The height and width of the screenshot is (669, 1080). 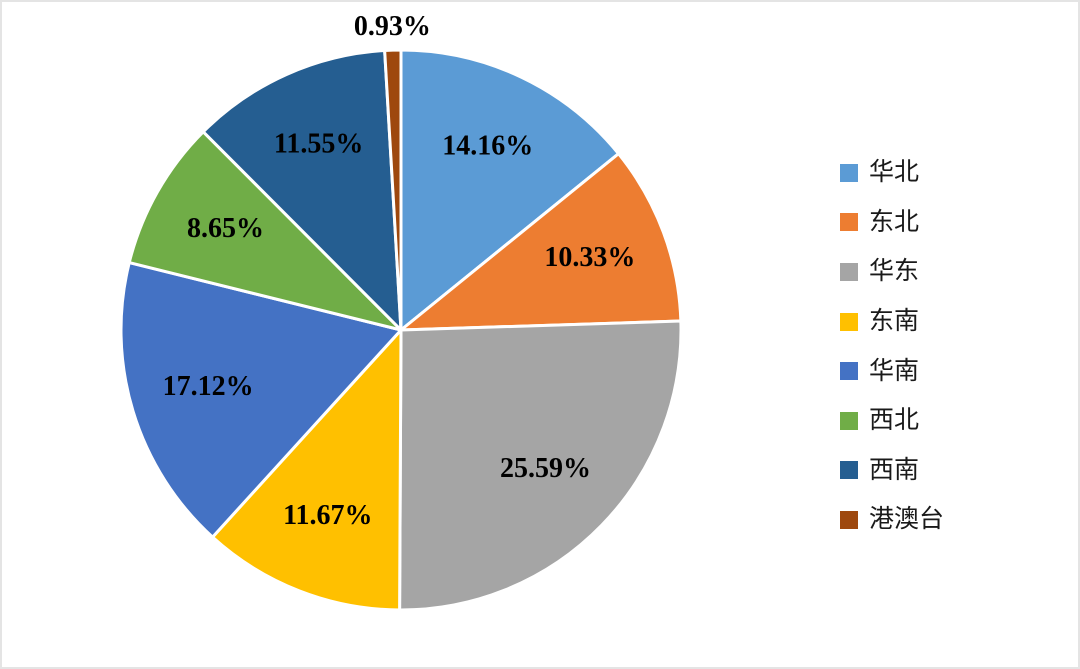 What do you see at coordinates (318, 143) in the screenshot?
I see `pie-label-7: 11.55%` at bounding box center [318, 143].